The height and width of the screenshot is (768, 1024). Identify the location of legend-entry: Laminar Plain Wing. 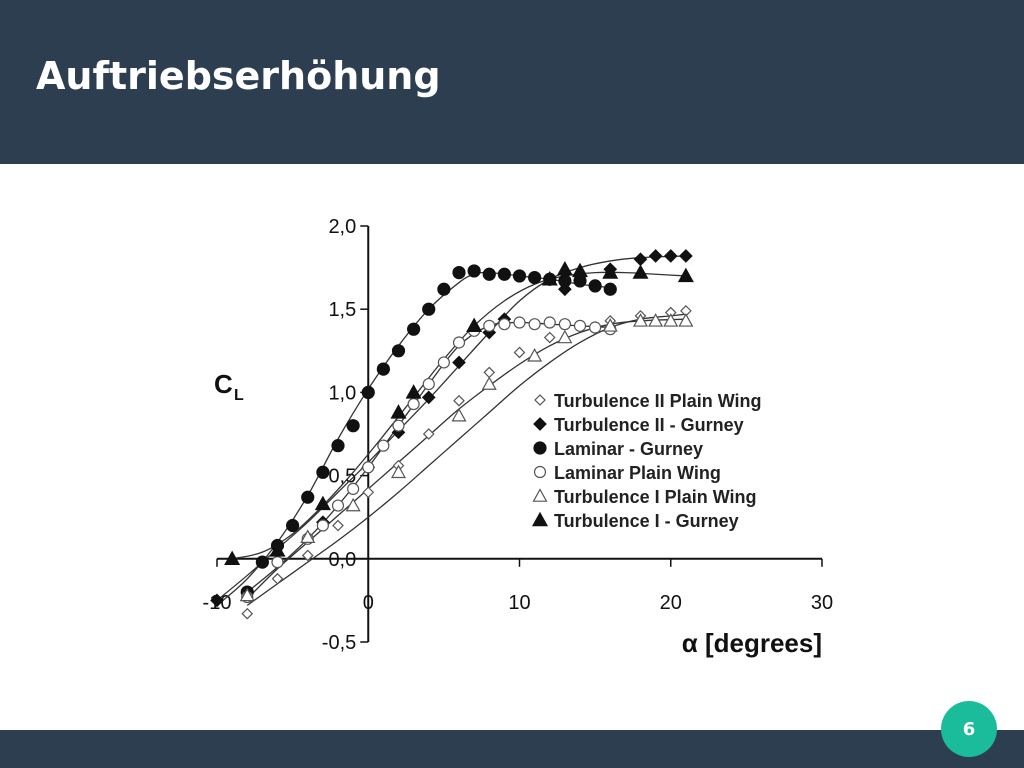
(637, 473).